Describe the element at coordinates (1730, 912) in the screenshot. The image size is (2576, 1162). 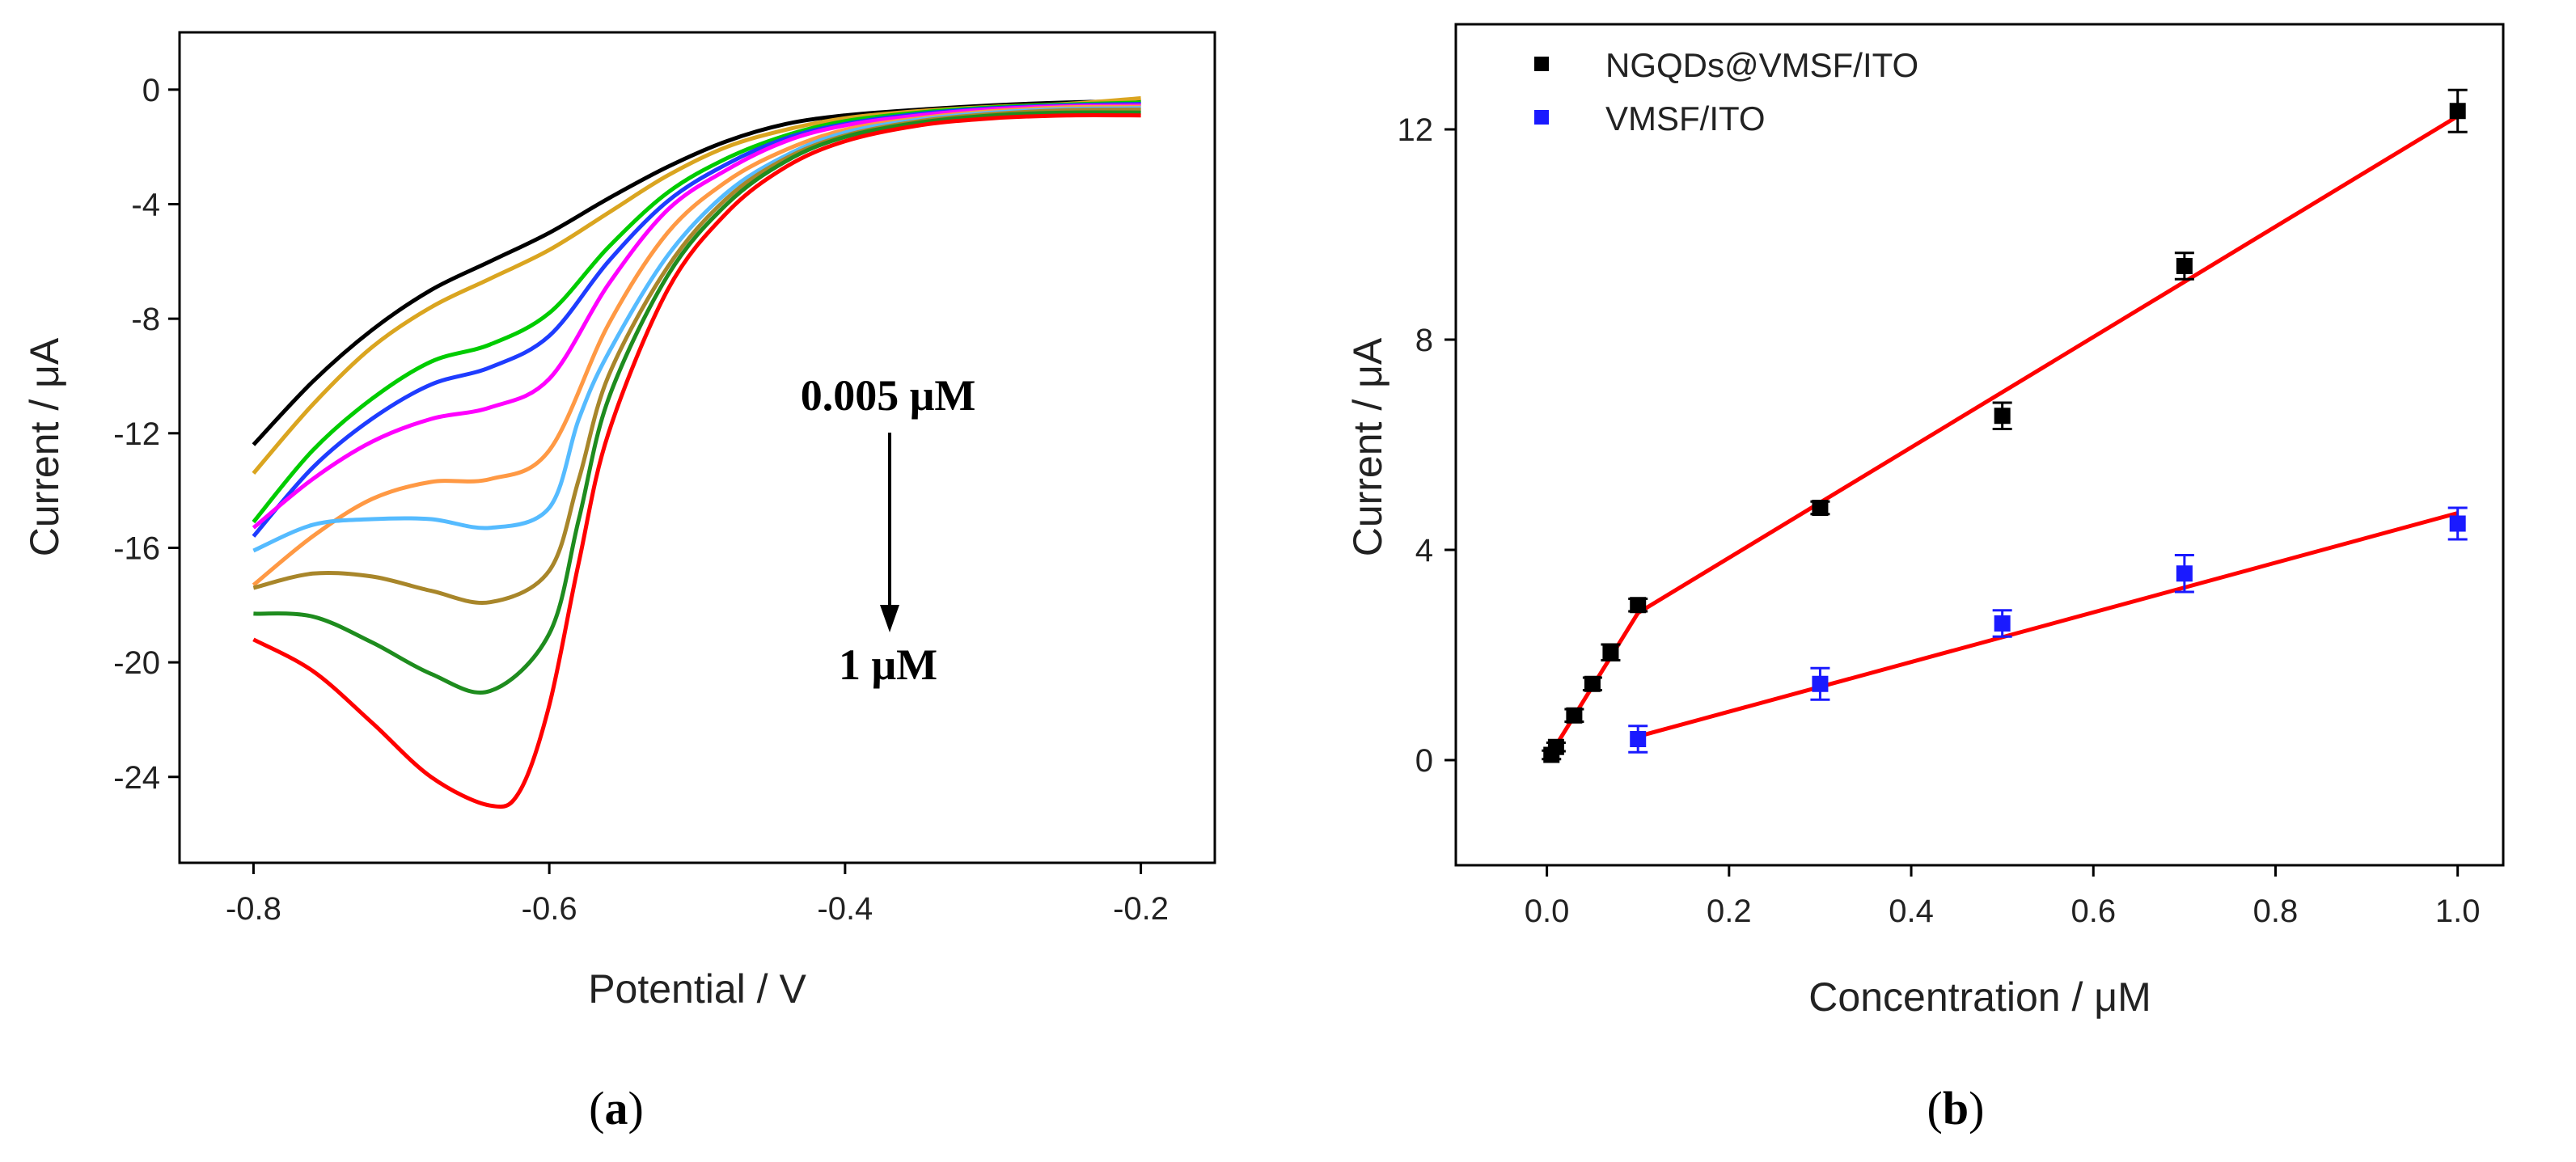
I see `x-tick-label-b: 0.2` at that location.